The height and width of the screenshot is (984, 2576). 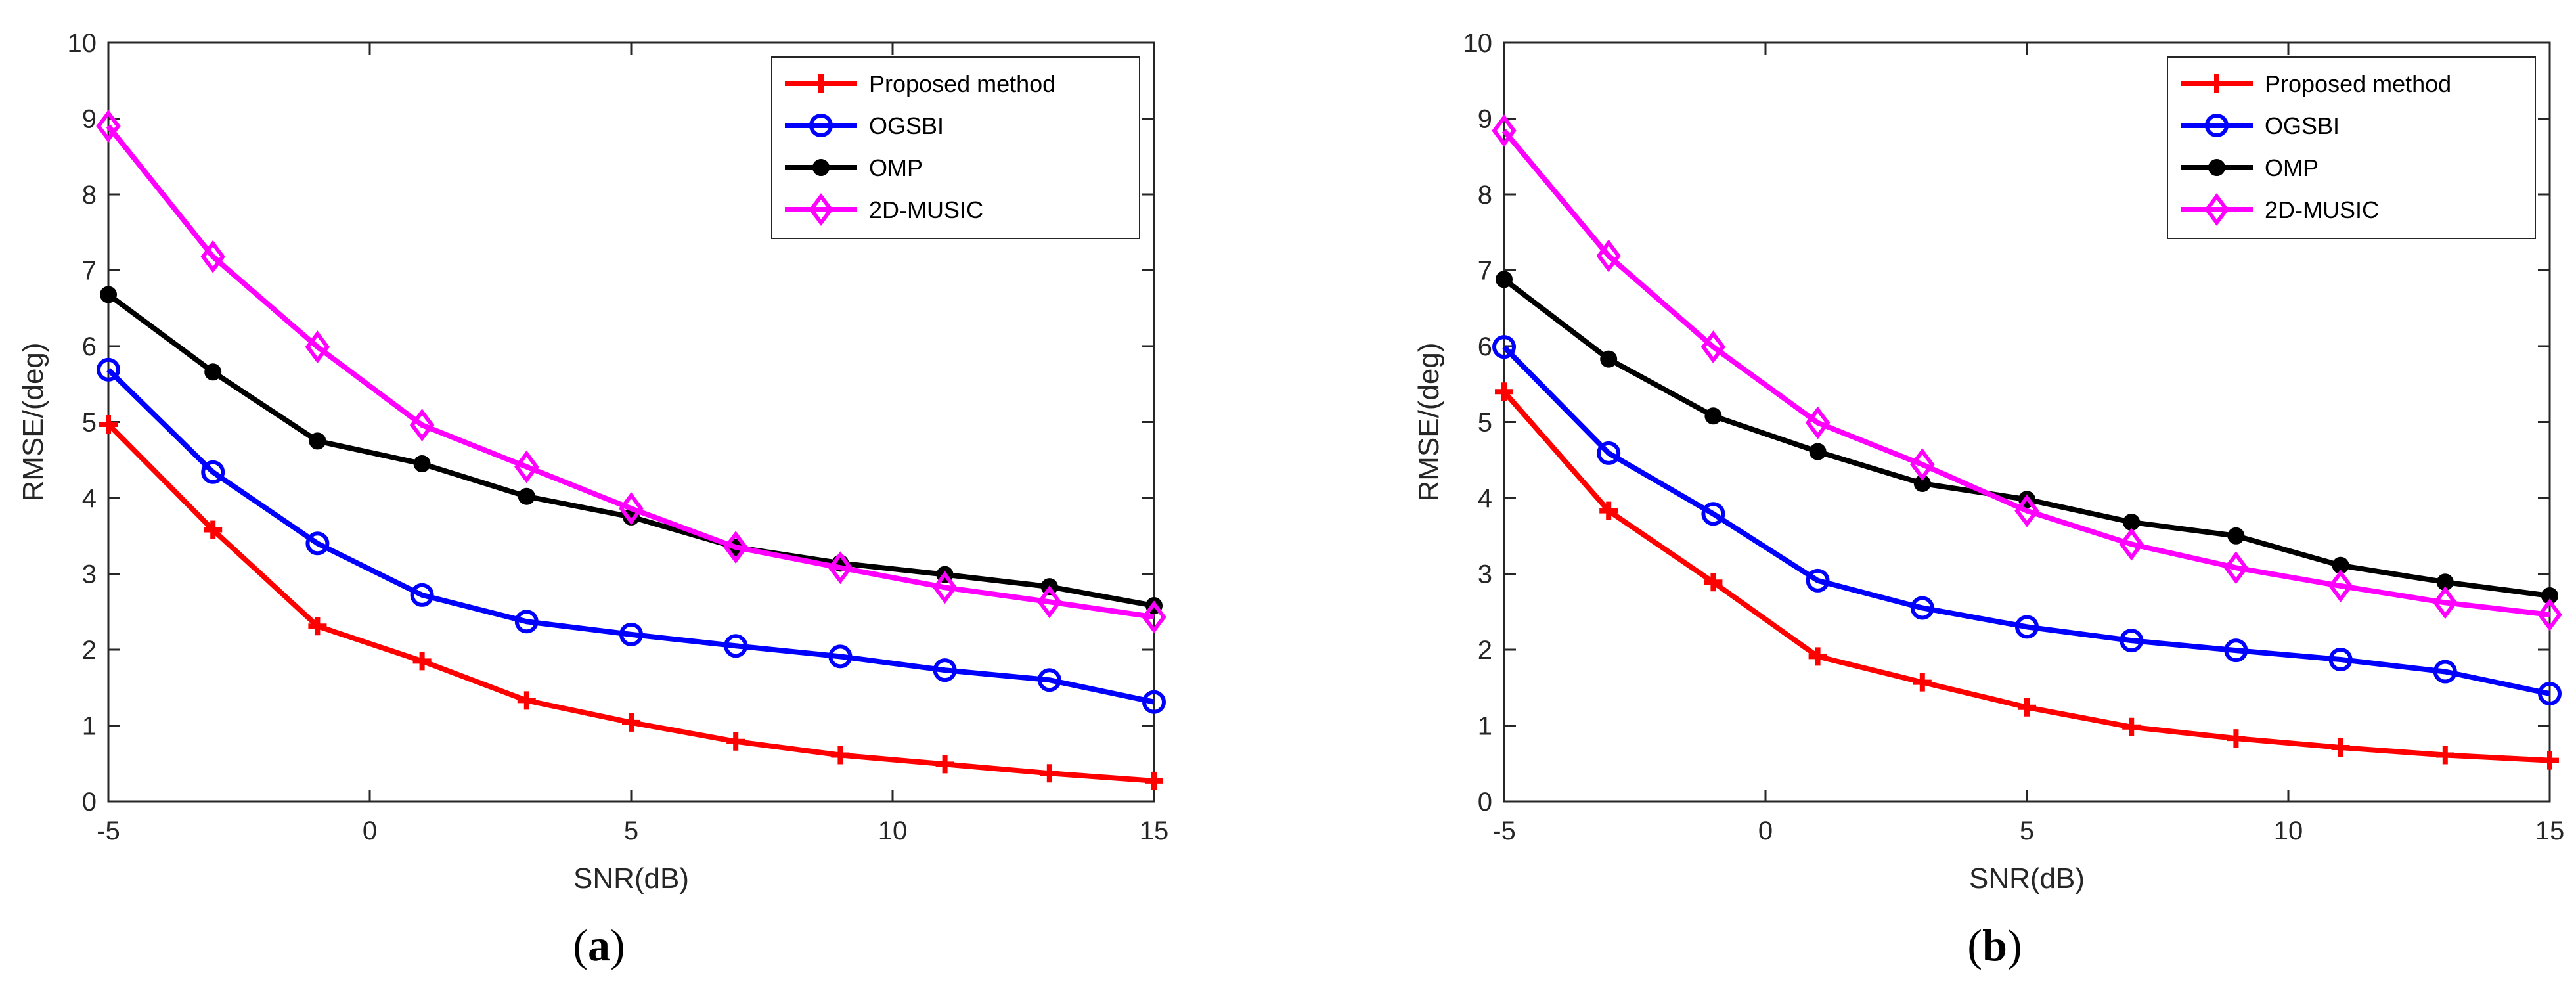 I want to click on y-axis-label: RMSE/(deg), so click(x=33, y=422).